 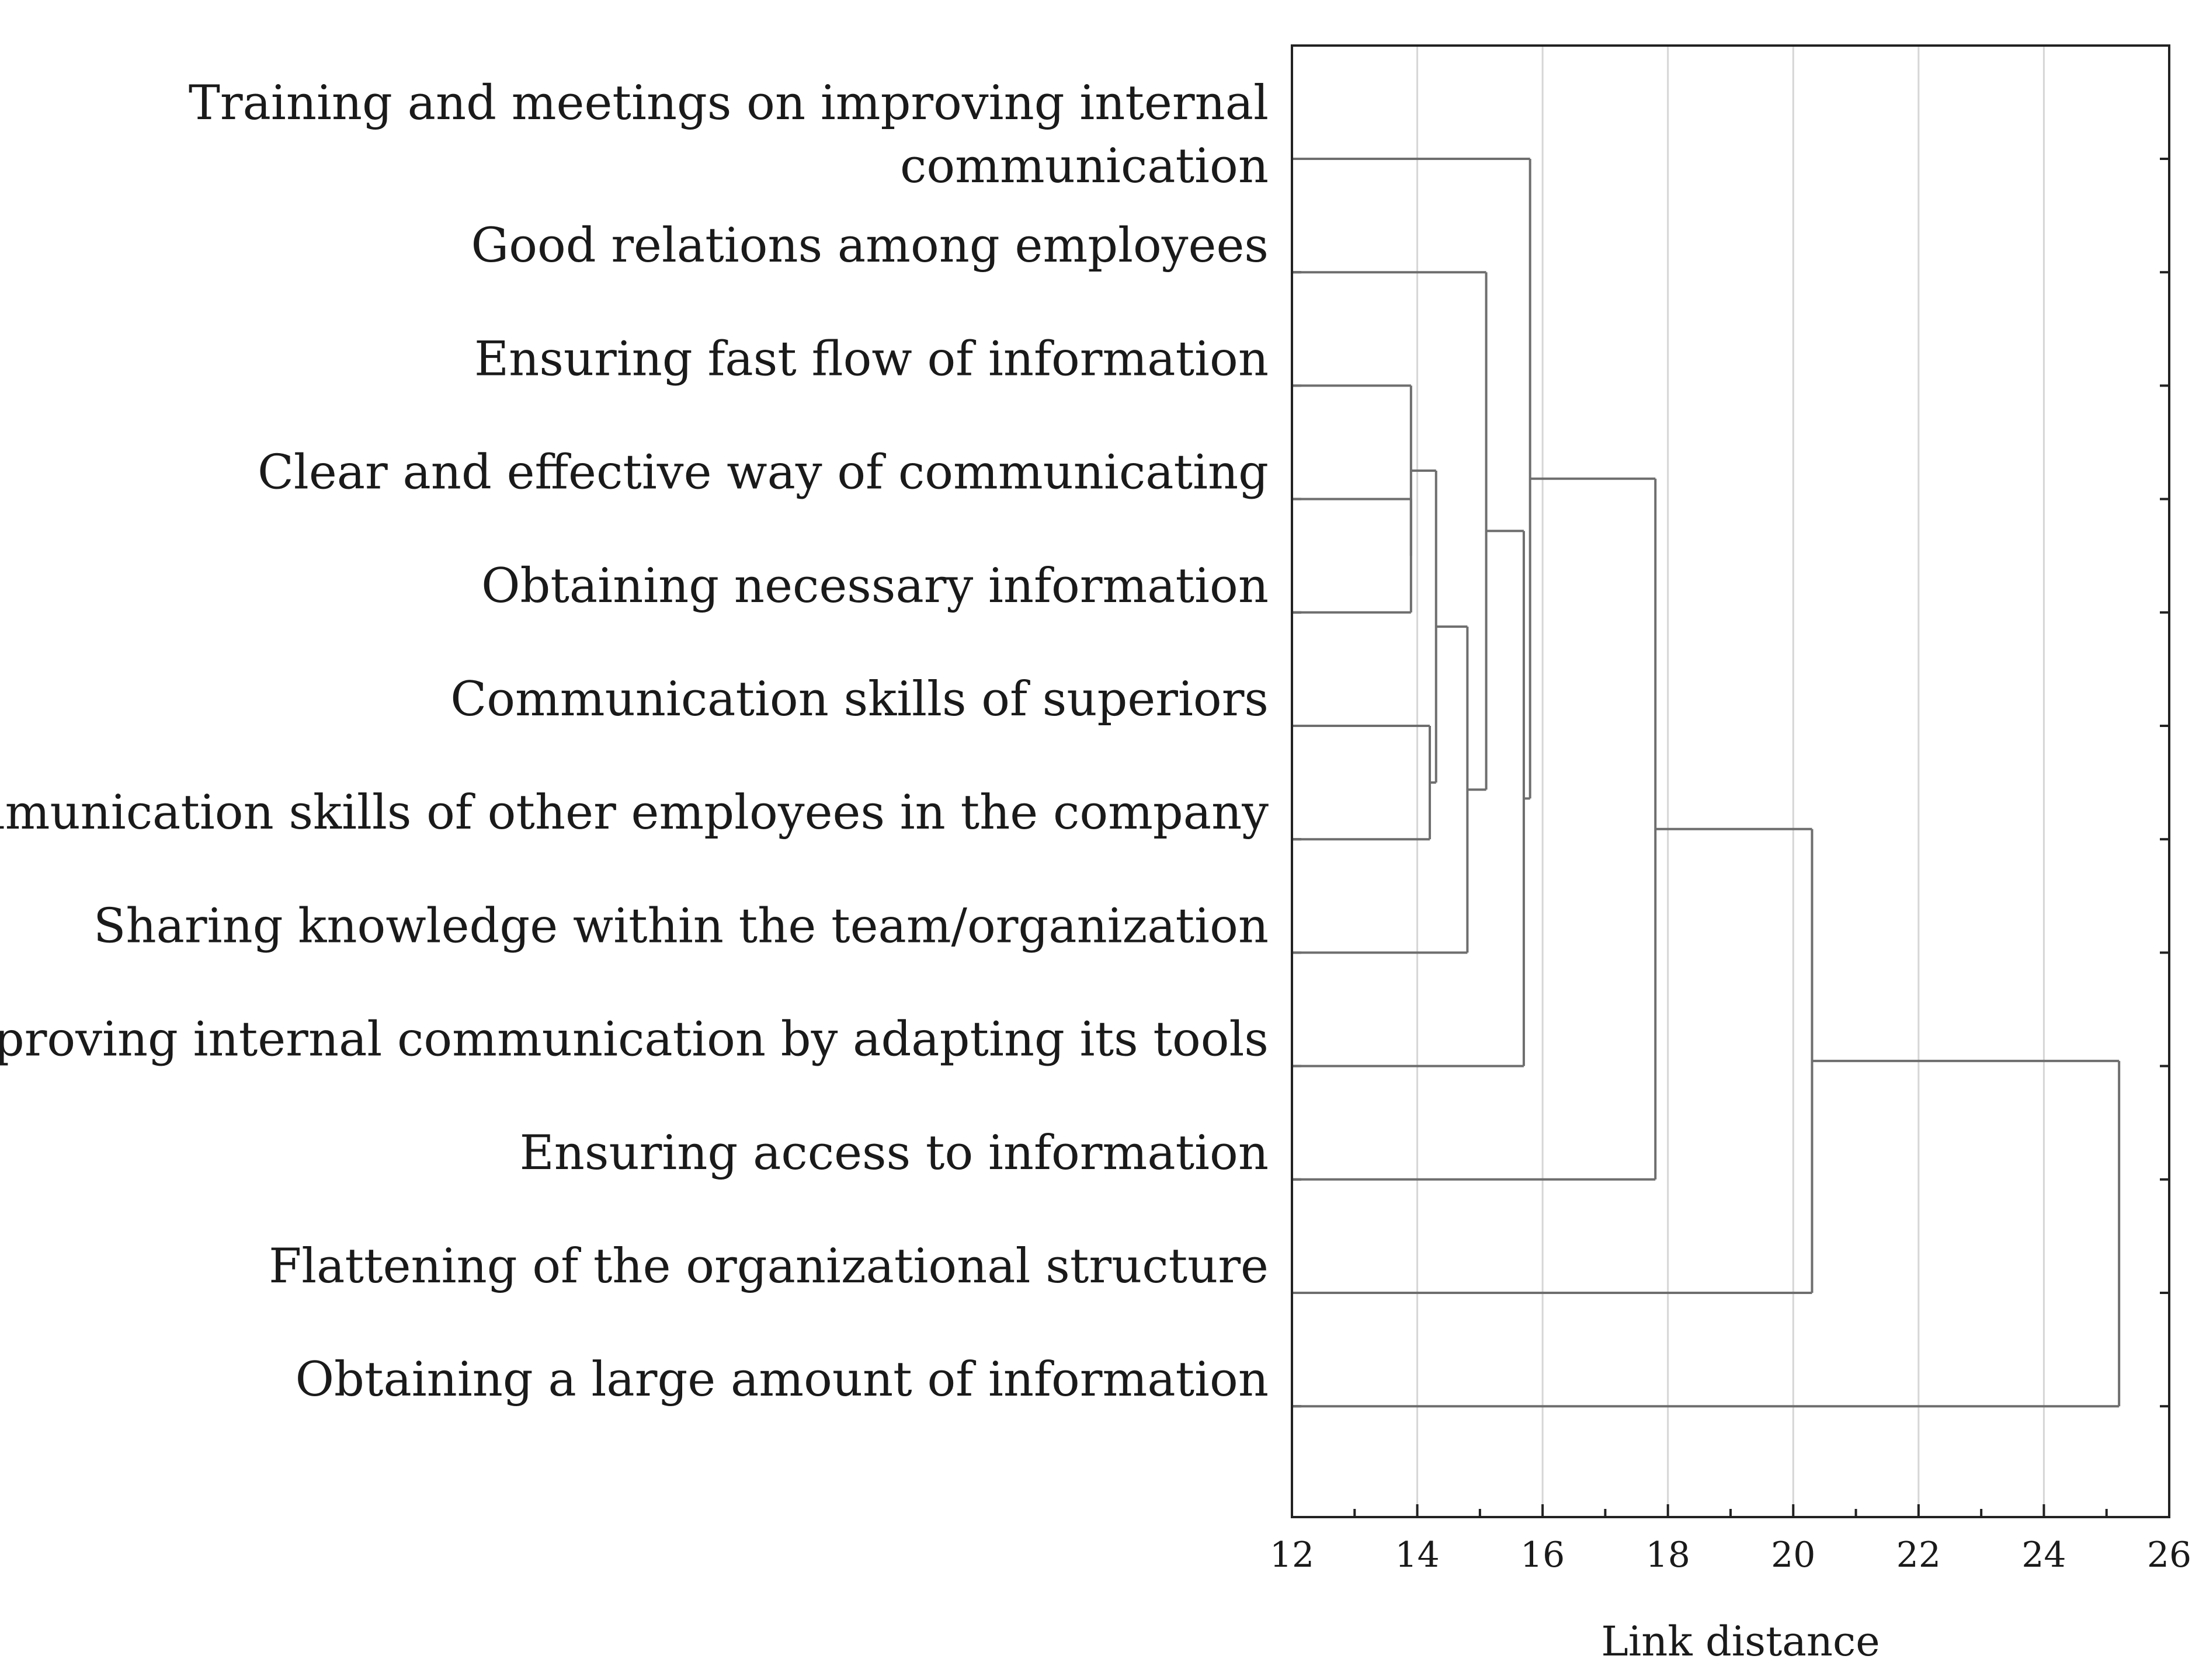 I want to click on x-tick-label-14: 14, so click(x=1417, y=1555).